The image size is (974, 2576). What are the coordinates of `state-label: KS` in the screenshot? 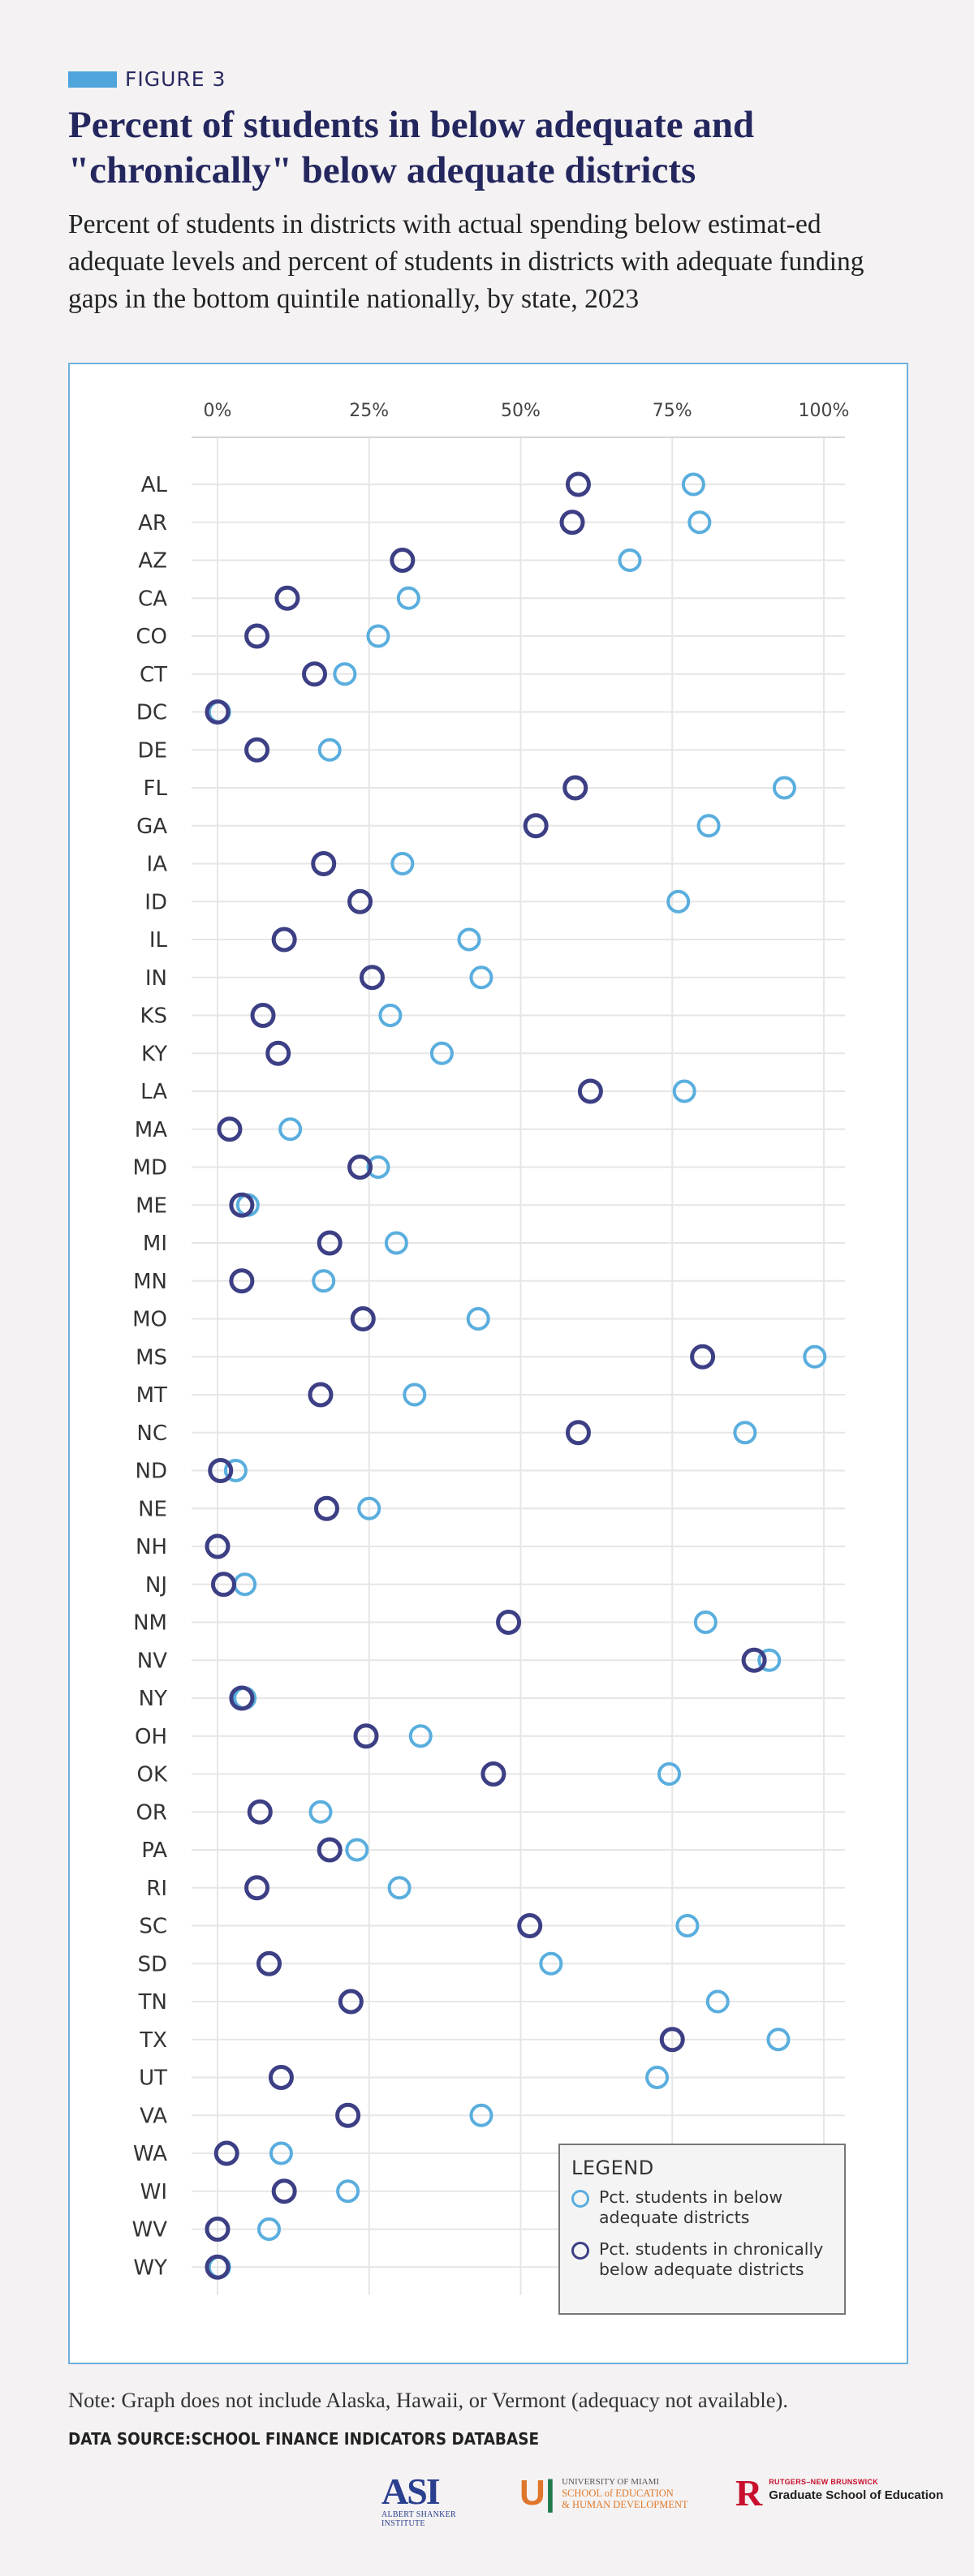 It's located at (153, 1016).